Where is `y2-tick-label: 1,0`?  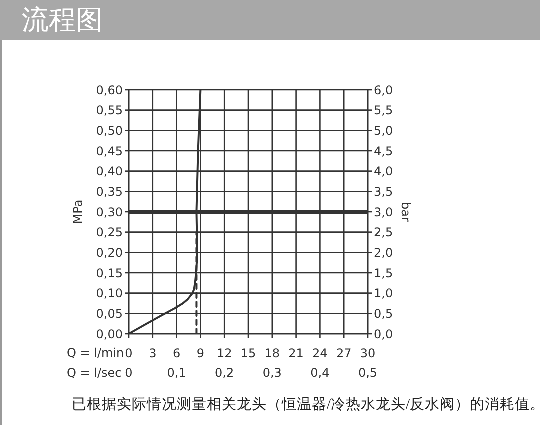
y2-tick-label: 1,0 is located at coordinates (384, 293).